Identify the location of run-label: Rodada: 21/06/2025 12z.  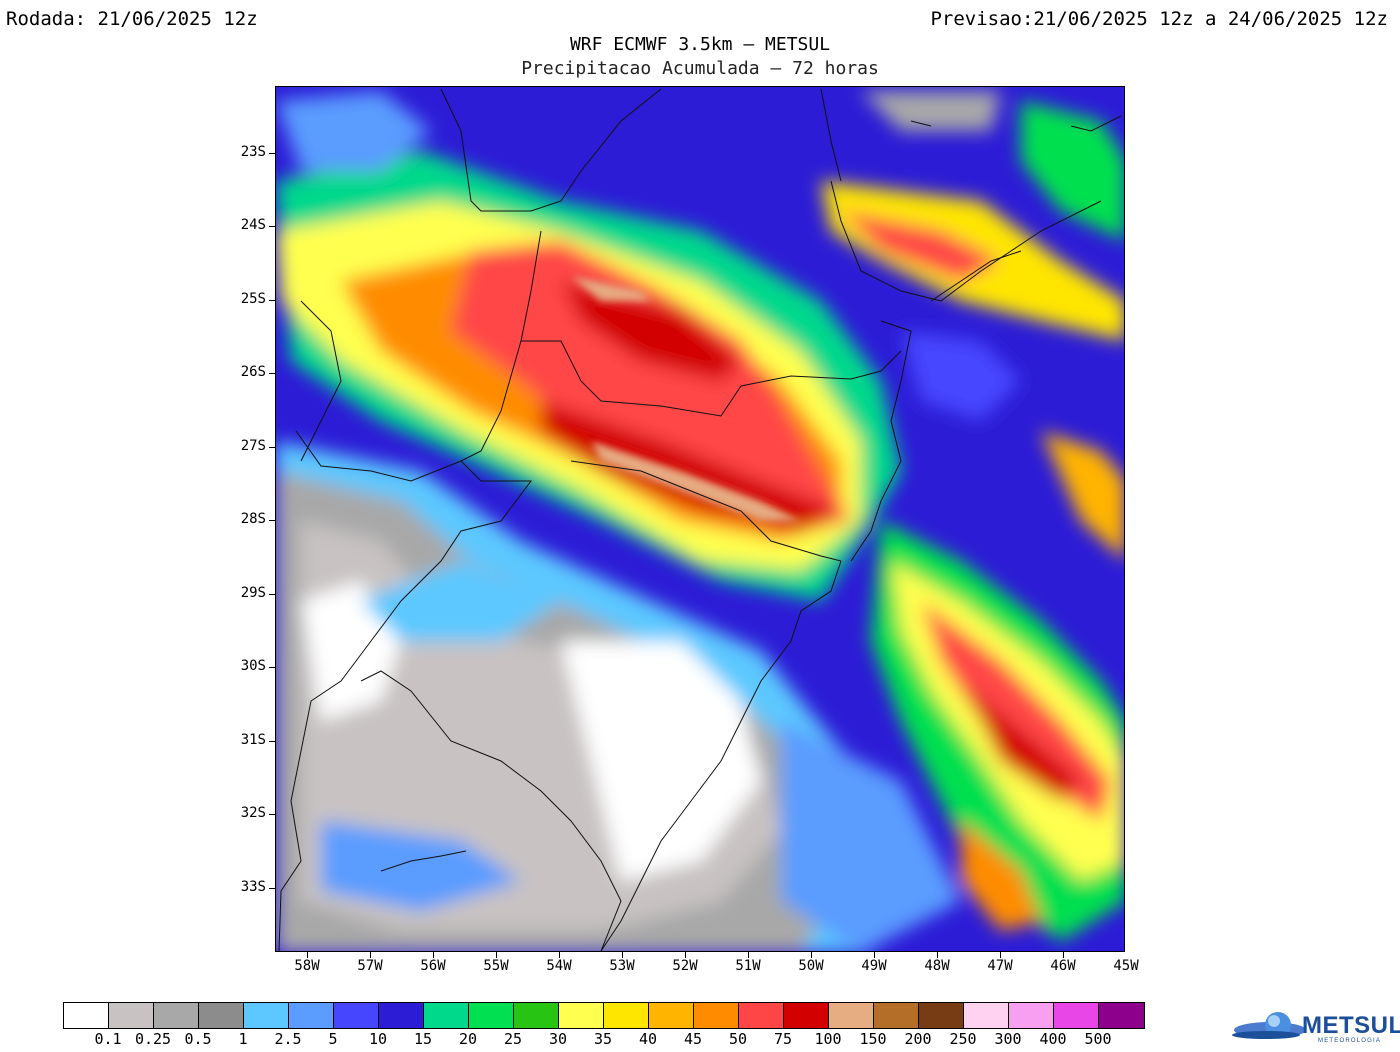
(132, 19).